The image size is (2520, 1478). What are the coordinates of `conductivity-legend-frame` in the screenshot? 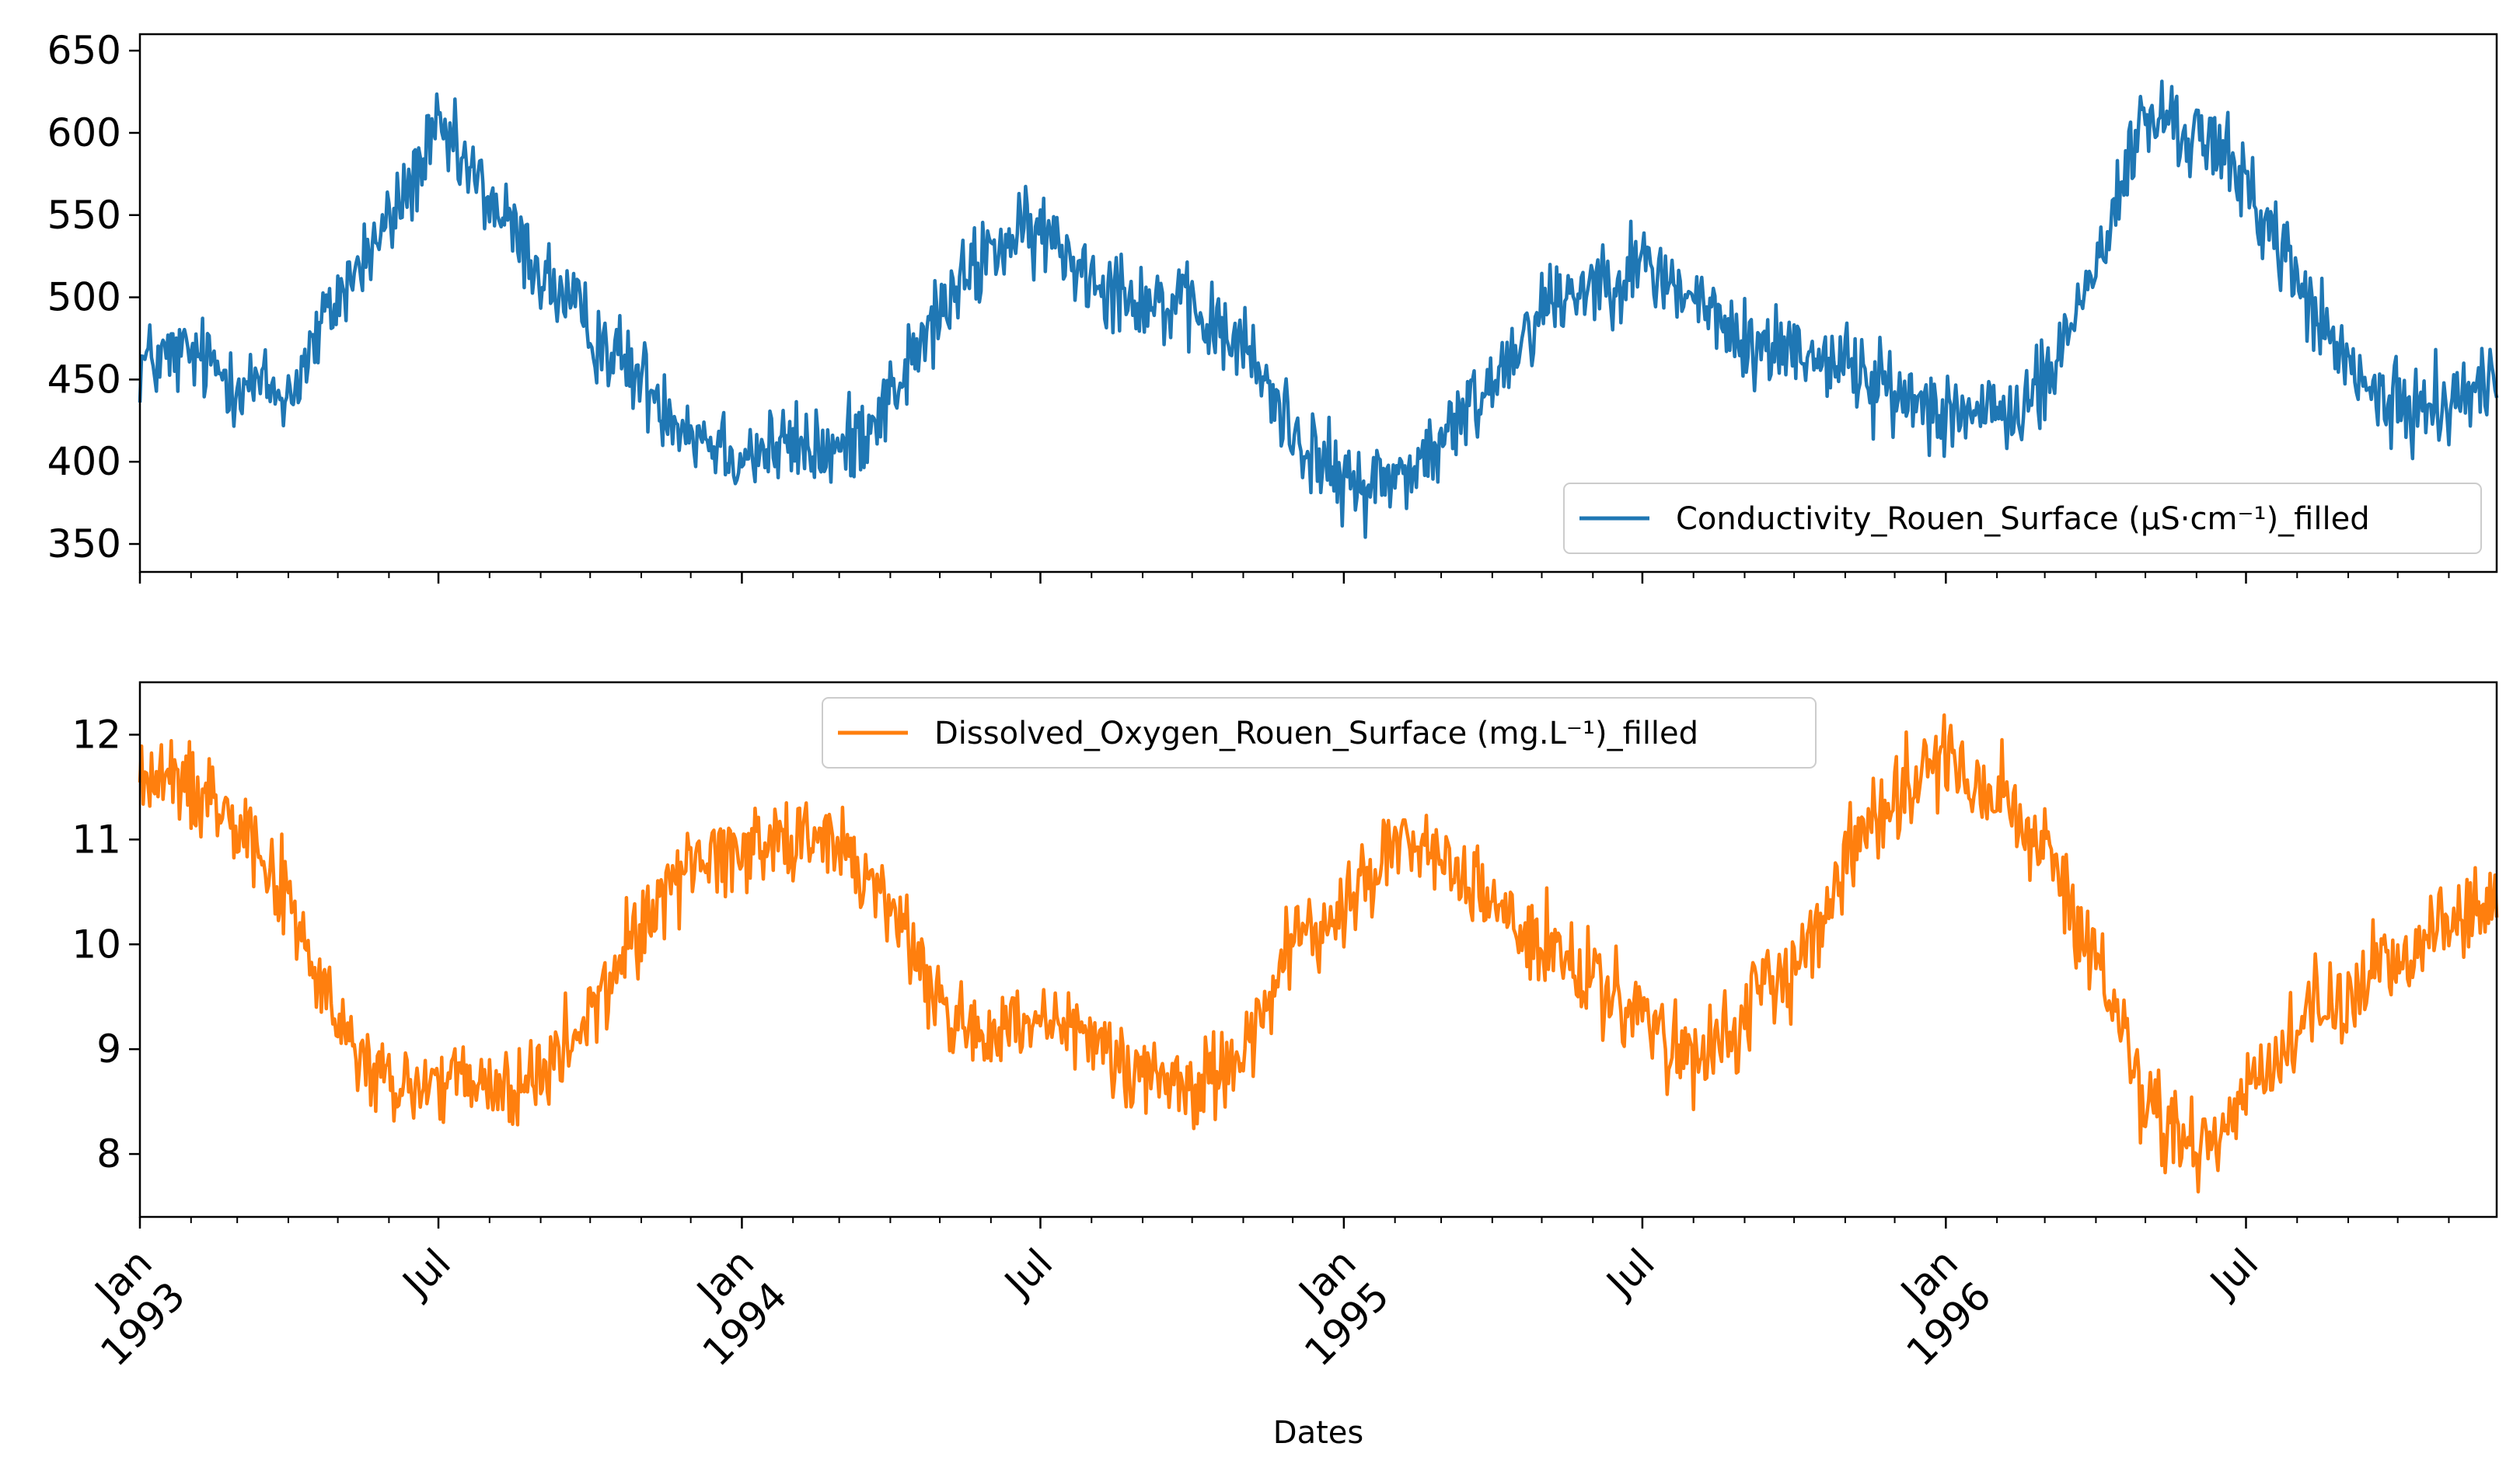 It's located at (2022, 518).